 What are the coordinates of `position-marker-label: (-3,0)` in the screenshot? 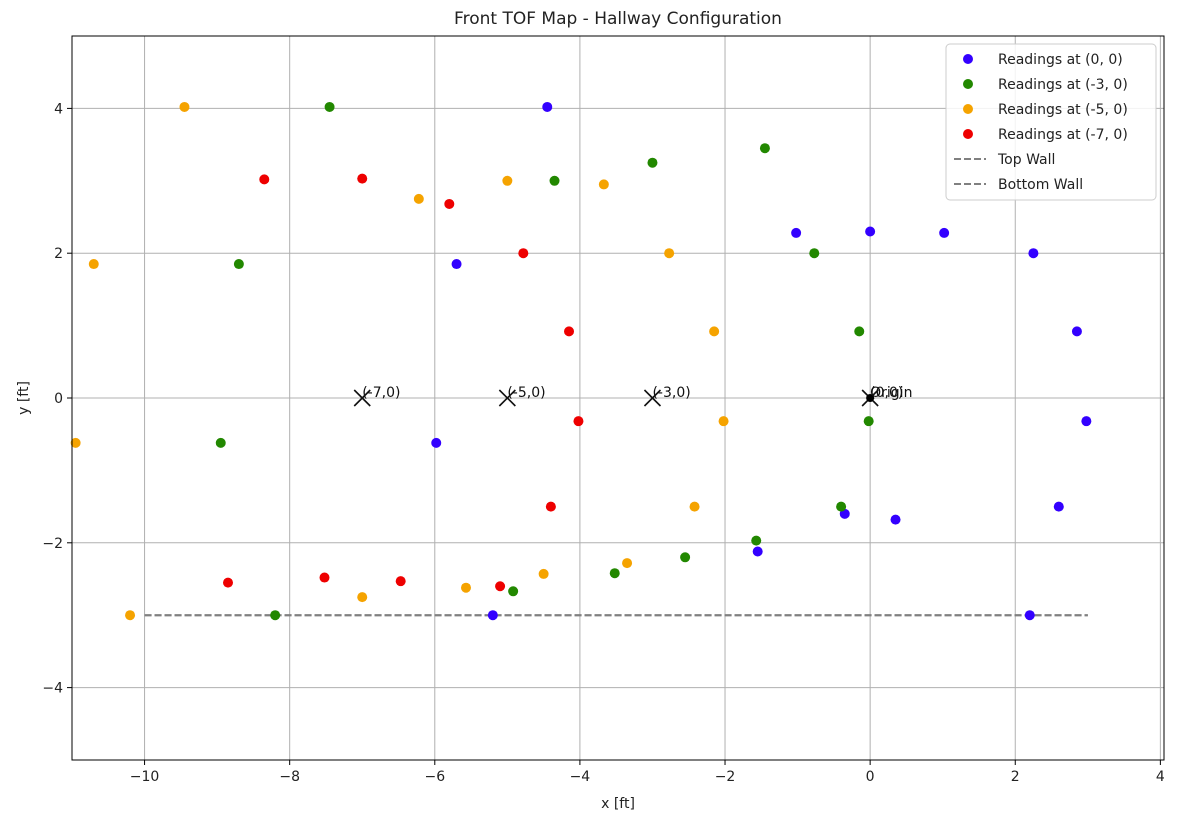 It's located at (671, 393).